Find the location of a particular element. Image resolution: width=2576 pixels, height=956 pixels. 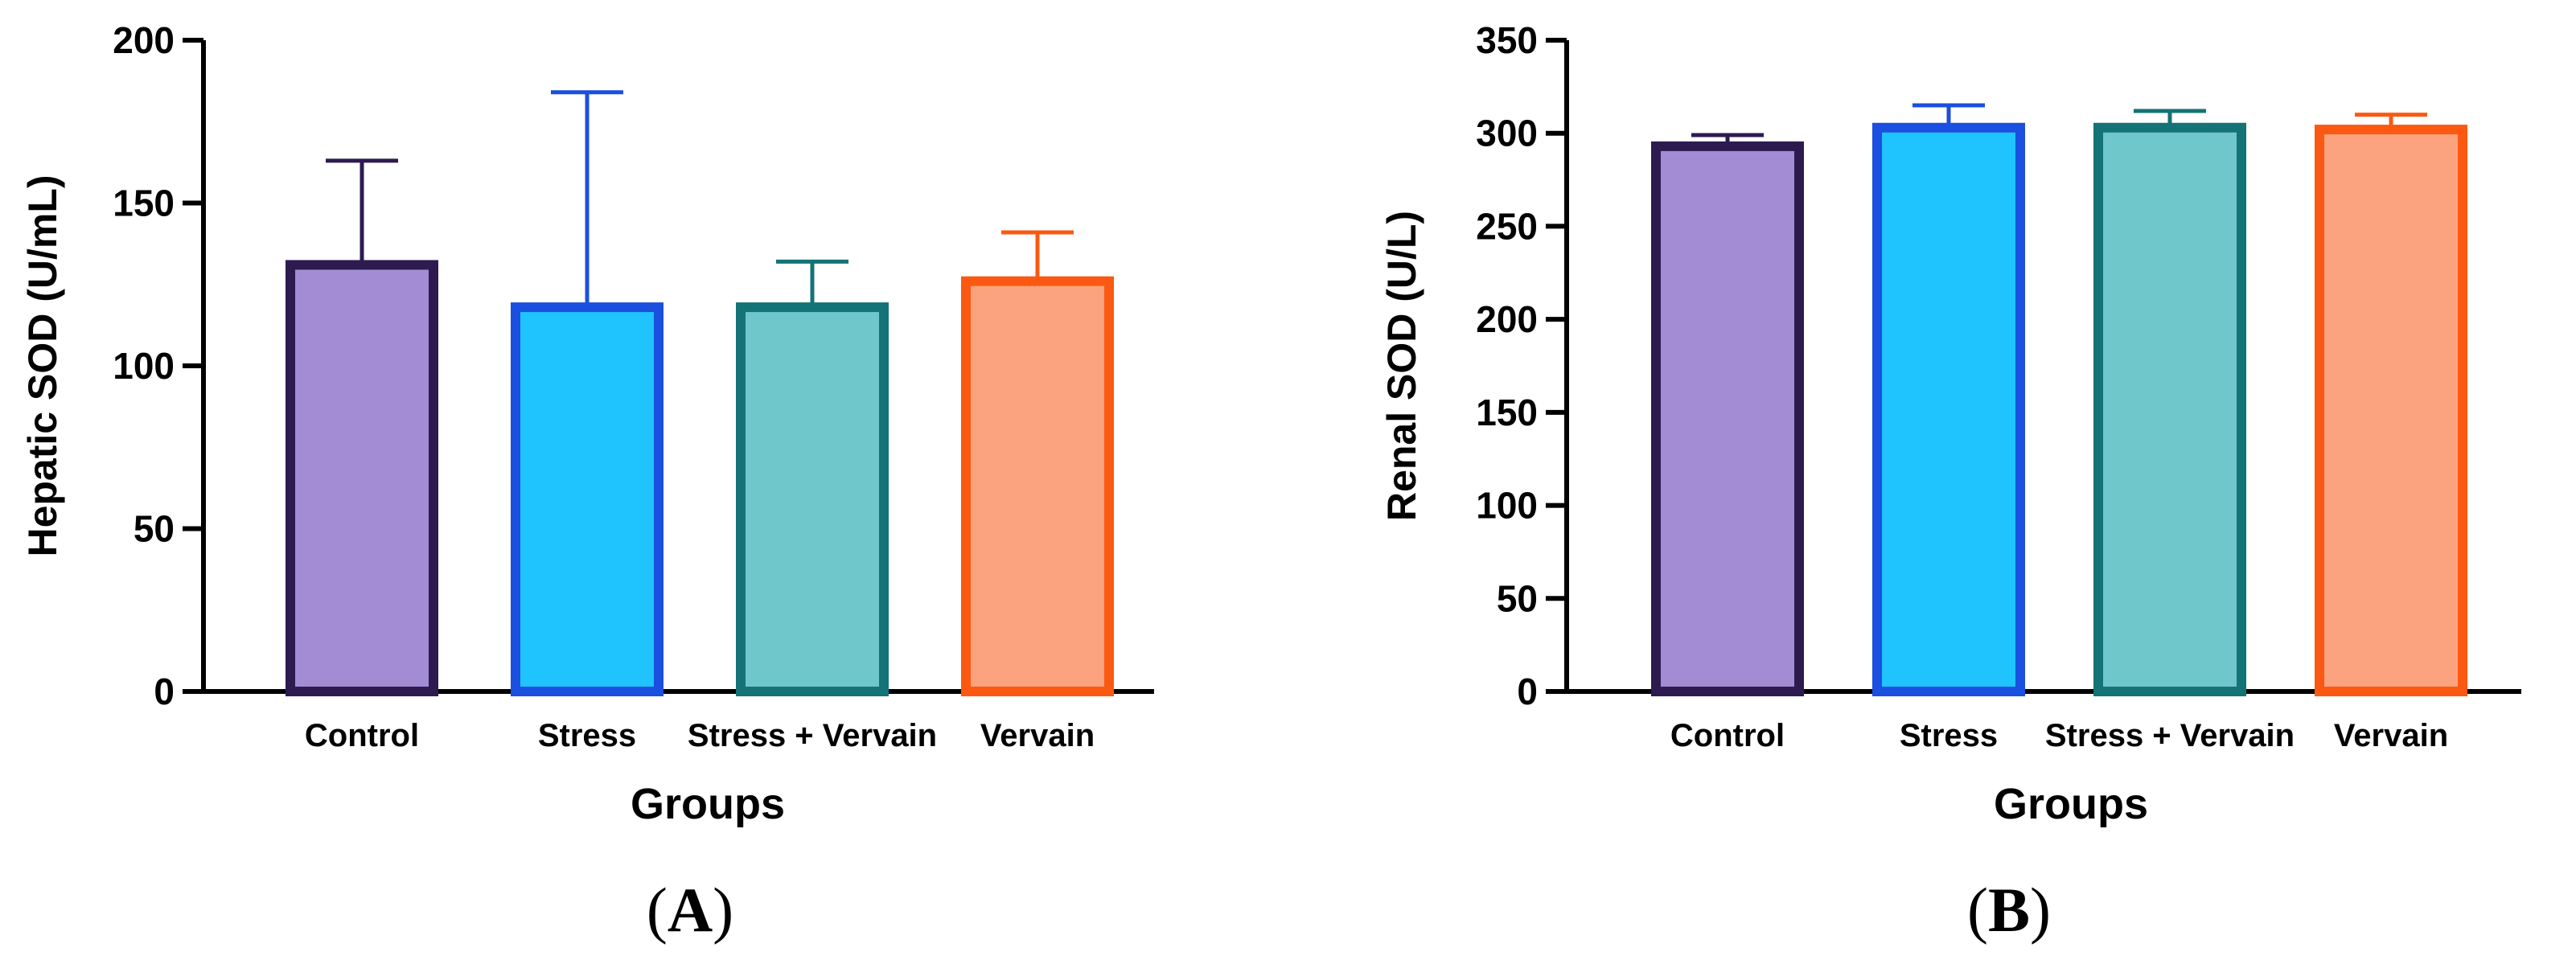

panel-b-caption: (B) is located at coordinates (2009, 910).